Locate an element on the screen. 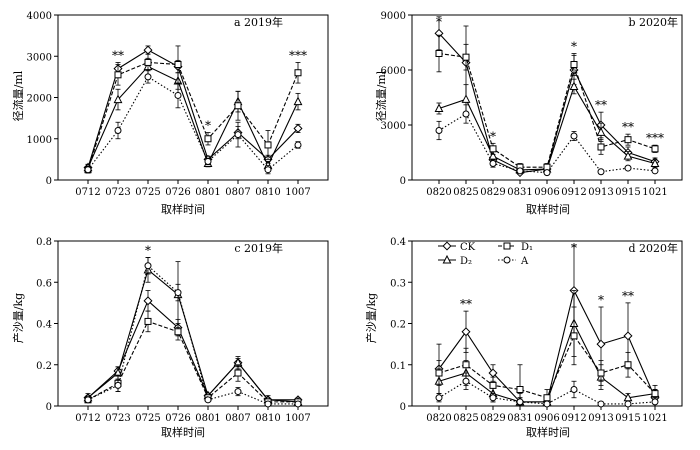 This screenshot has width=700, height=450. x-tick-label: 0906 is located at coordinates (546, 192).